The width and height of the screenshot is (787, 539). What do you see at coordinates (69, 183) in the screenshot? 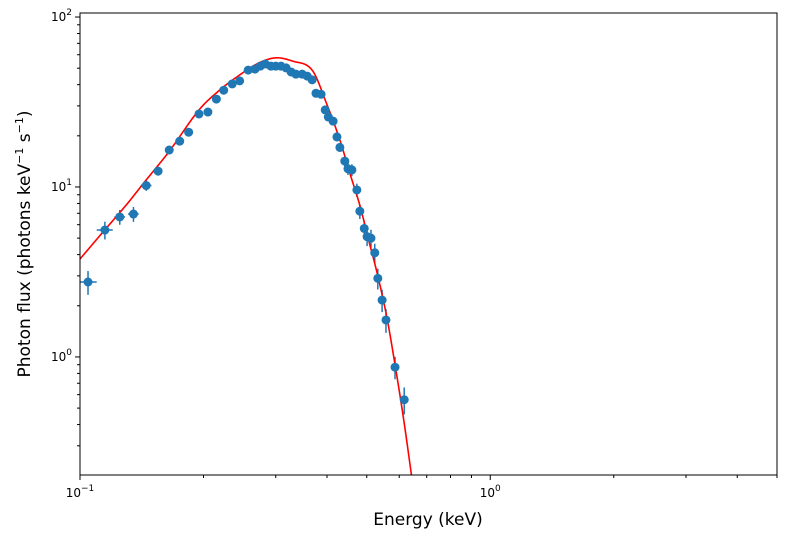
I see `y-tick-label-exp: 1` at bounding box center [69, 183].